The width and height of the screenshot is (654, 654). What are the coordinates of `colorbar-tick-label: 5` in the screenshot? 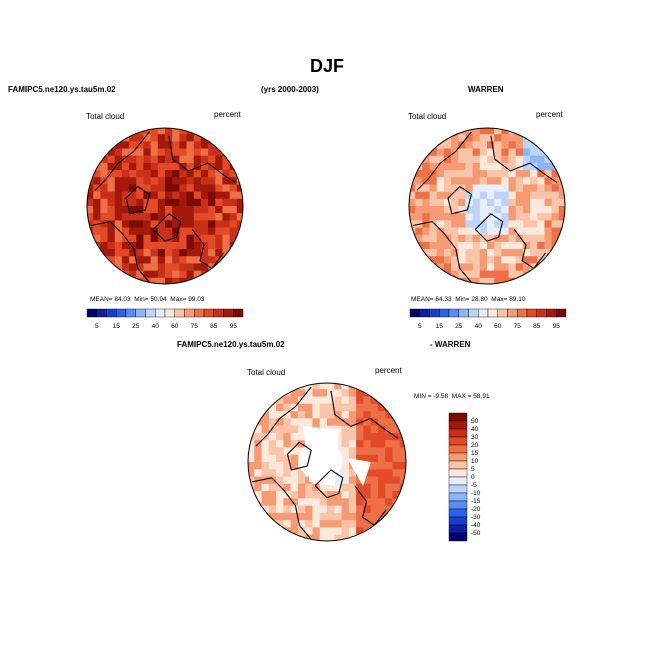 It's located at (473, 469).